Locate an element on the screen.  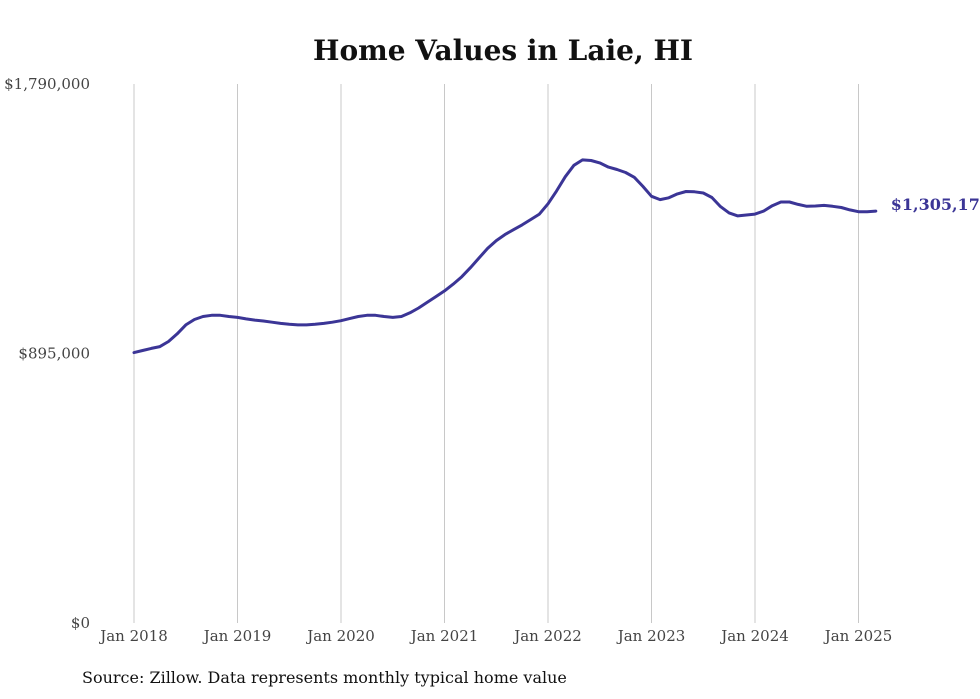
x-tick-label: Jan 2025 is located at coordinates (858, 636).